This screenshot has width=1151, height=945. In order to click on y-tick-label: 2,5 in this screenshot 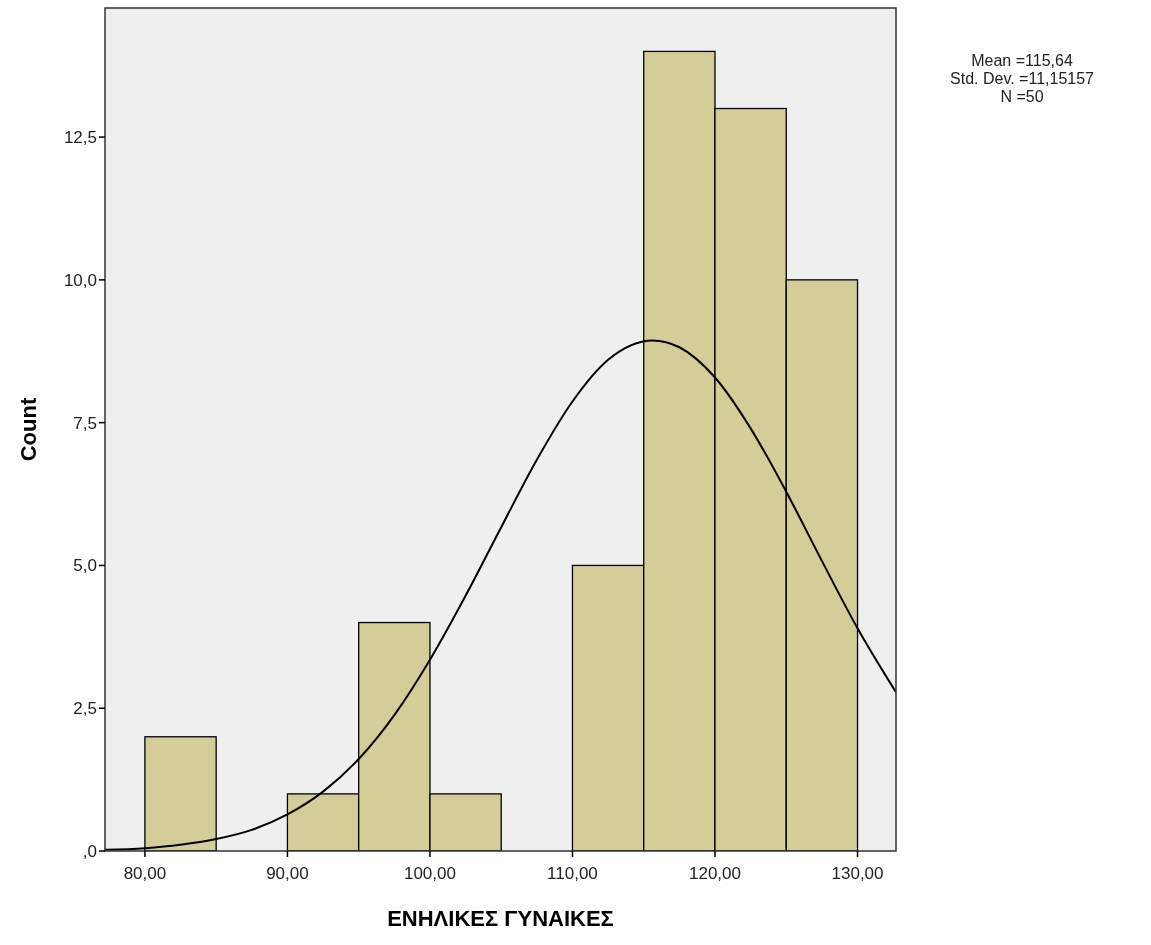, I will do `click(85, 709)`.